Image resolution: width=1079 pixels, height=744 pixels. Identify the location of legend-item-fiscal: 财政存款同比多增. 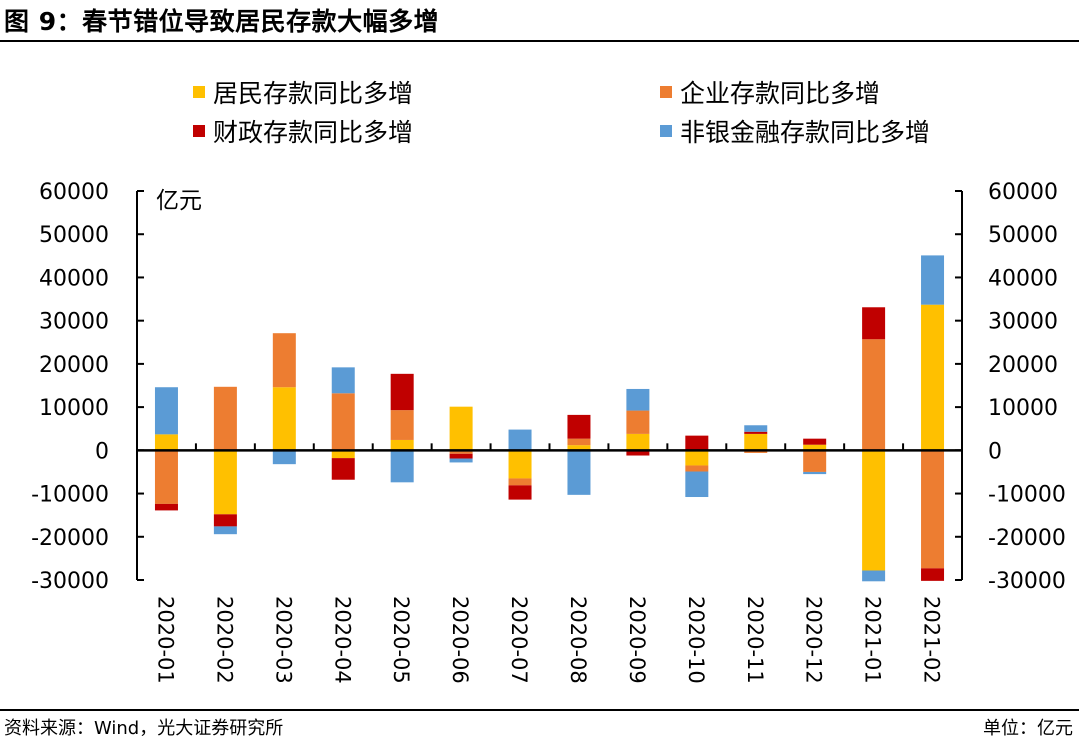
(303, 131).